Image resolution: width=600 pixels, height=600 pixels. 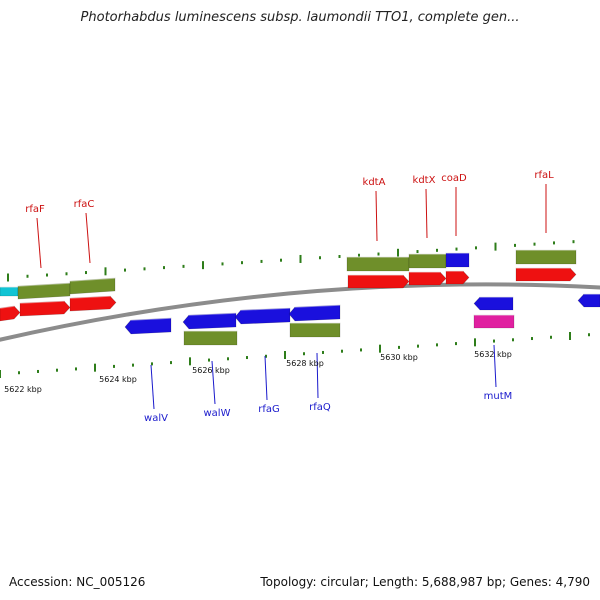 What do you see at coordinates (156, 418) in the screenshot?
I see `gene-label-bottom: walV` at bounding box center [156, 418].